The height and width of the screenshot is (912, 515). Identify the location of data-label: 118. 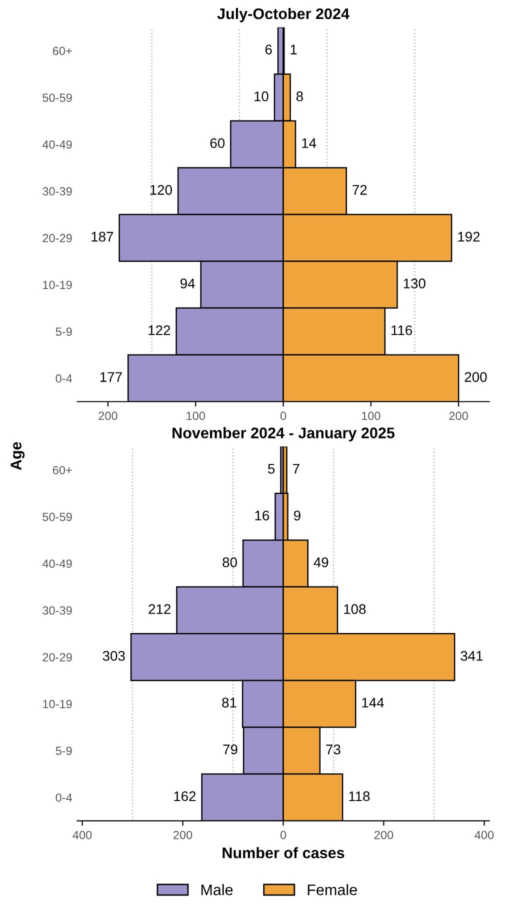
(359, 796).